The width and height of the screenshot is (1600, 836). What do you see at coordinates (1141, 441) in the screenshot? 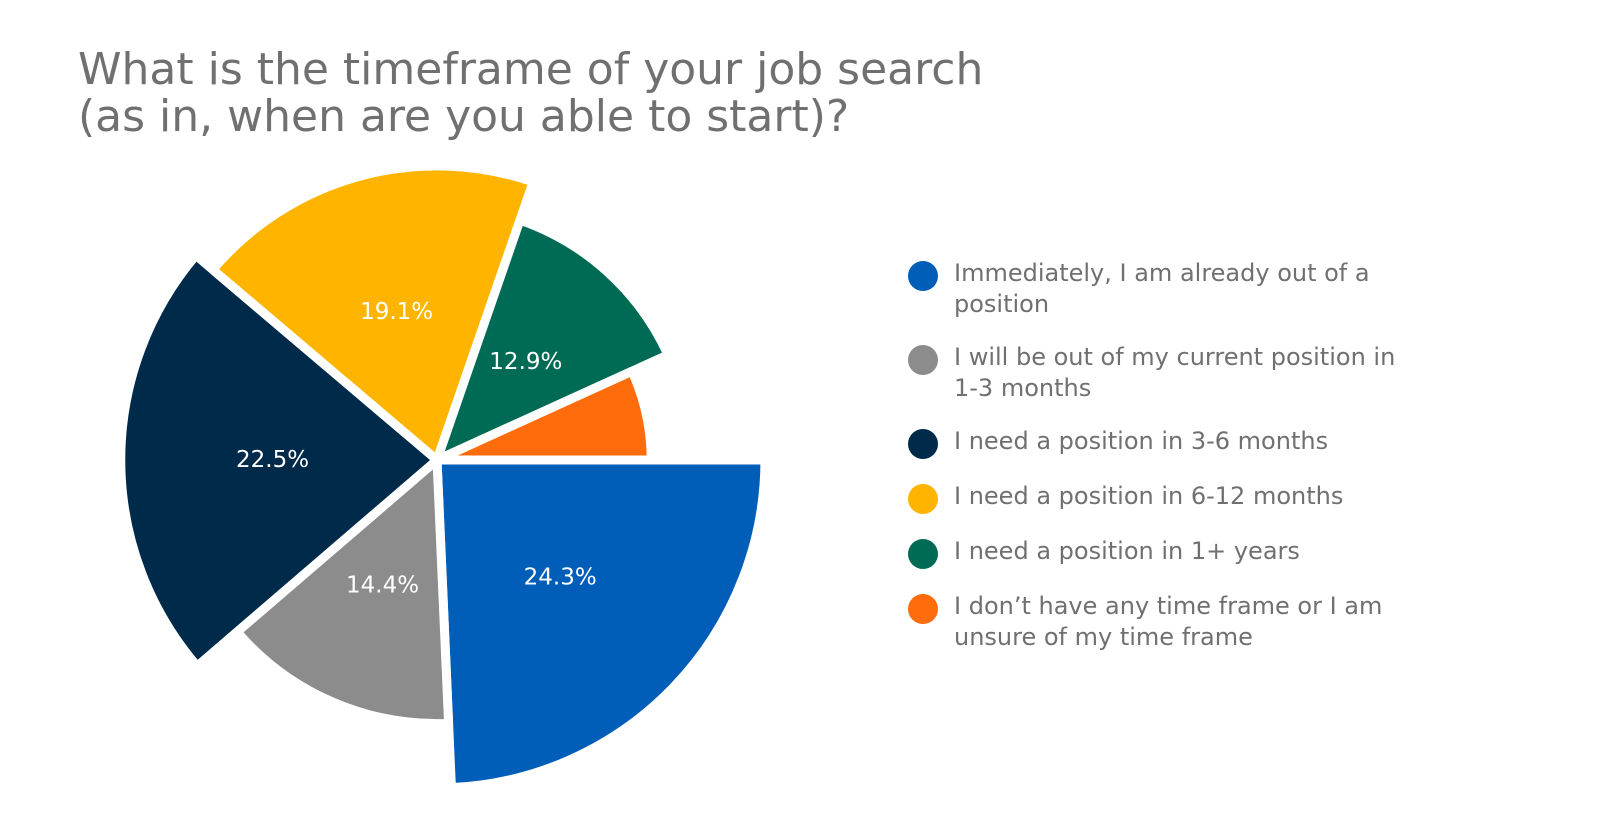
I see `legend-label: I need a position in 3-6 months` at bounding box center [1141, 441].